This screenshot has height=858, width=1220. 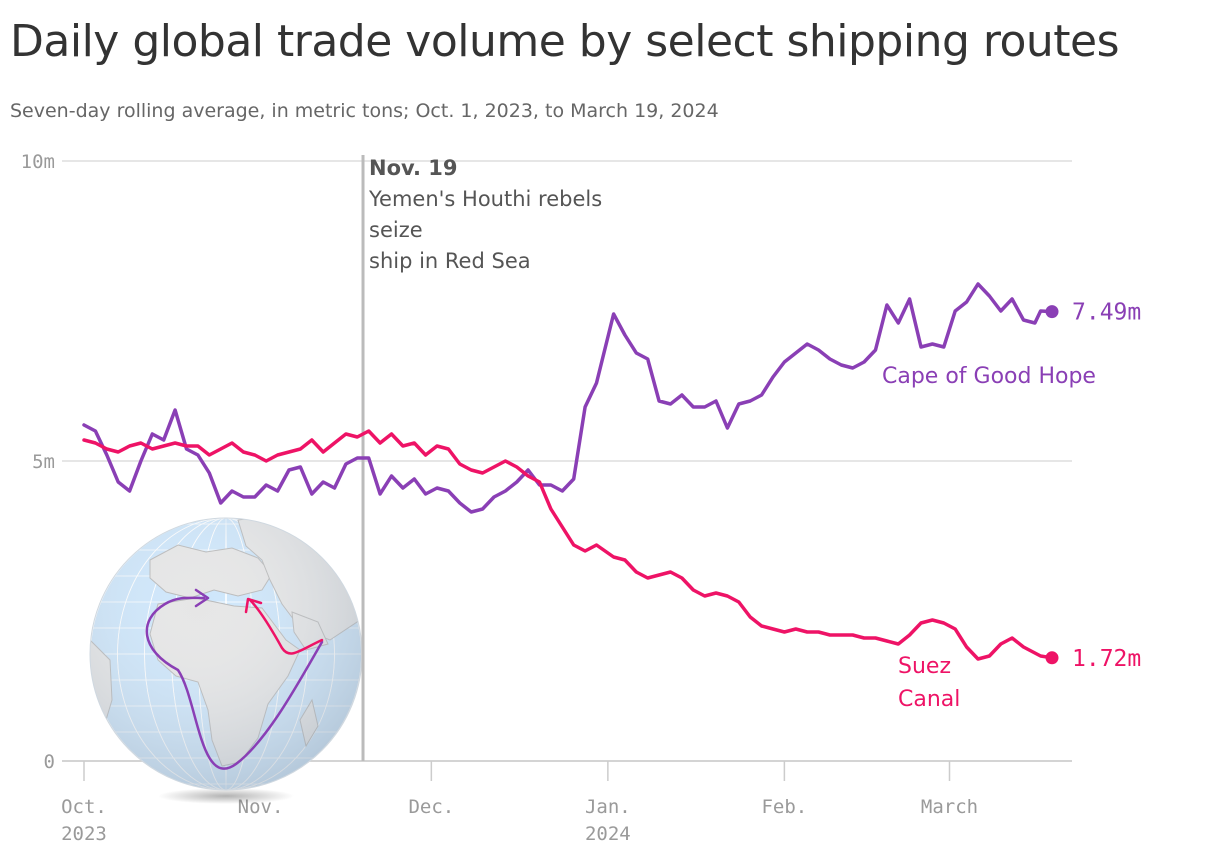 What do you see at coordinates (84, 807) in the screenshot?
I see `x-tick-label: Oct.` at bounding box center [84, 807].